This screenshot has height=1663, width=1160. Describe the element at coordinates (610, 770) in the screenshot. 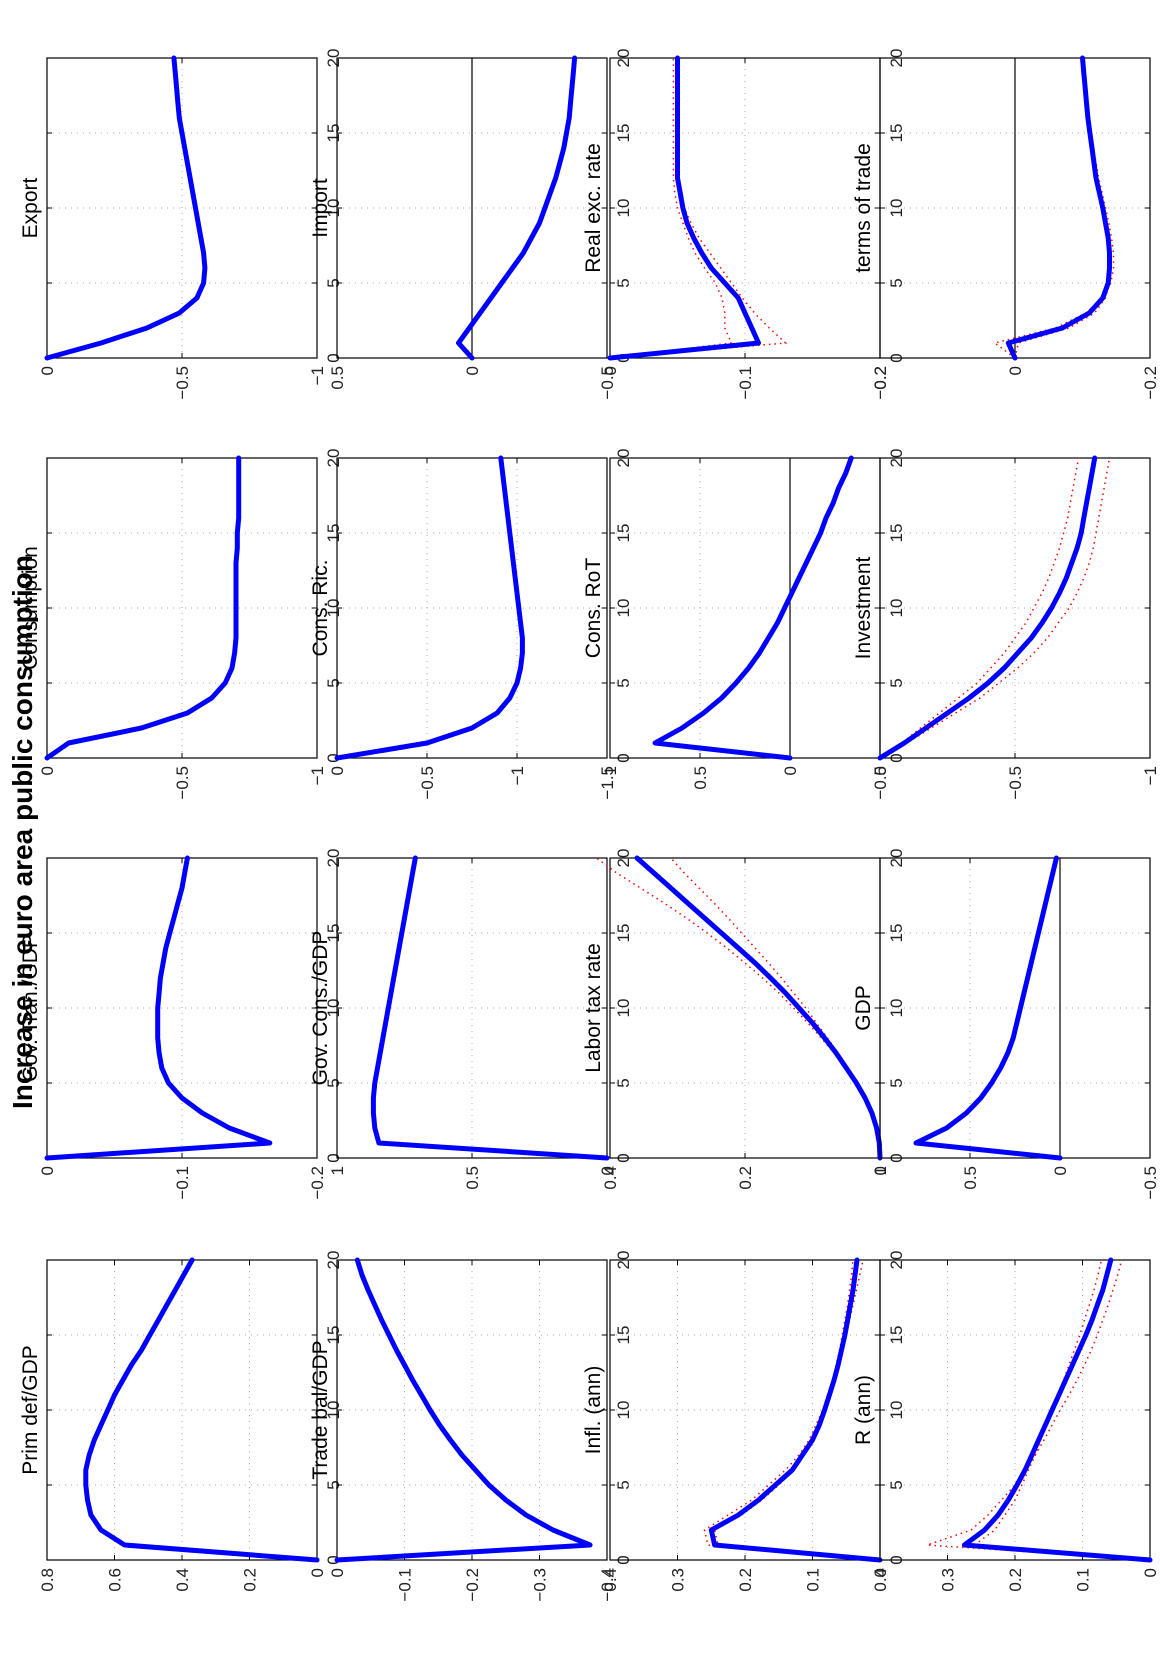

I see `y-tick-label: 1` at that location.